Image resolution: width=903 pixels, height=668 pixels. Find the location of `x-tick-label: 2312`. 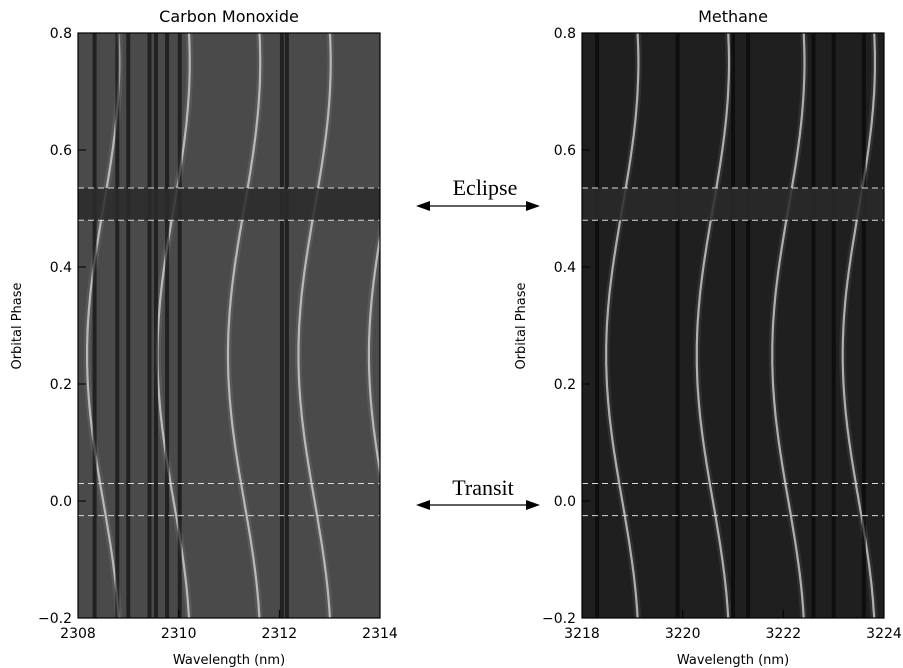

x-tick-label: 2312 is located at coordinates (280, 634).